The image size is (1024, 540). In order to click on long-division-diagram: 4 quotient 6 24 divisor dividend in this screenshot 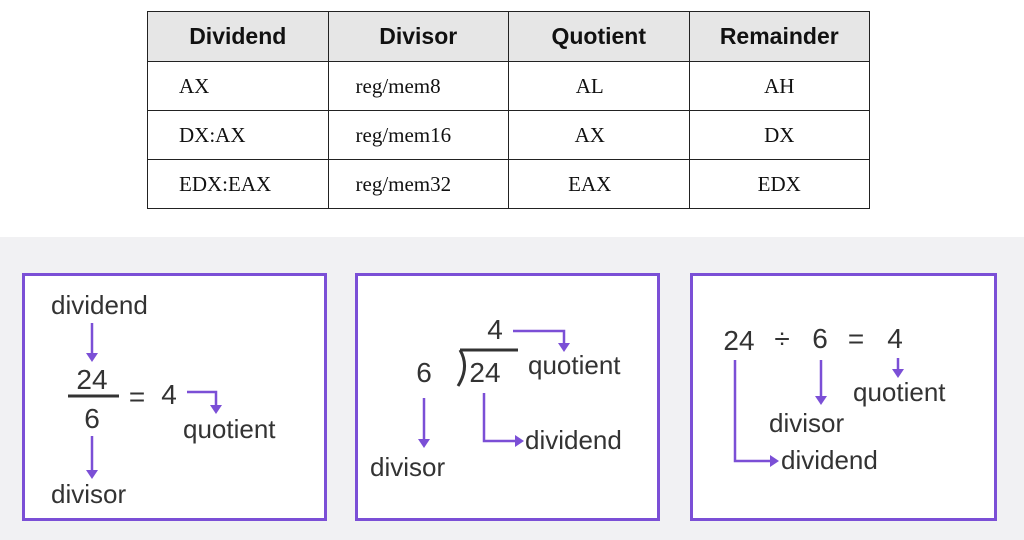, I will do `click(496, 398)`.